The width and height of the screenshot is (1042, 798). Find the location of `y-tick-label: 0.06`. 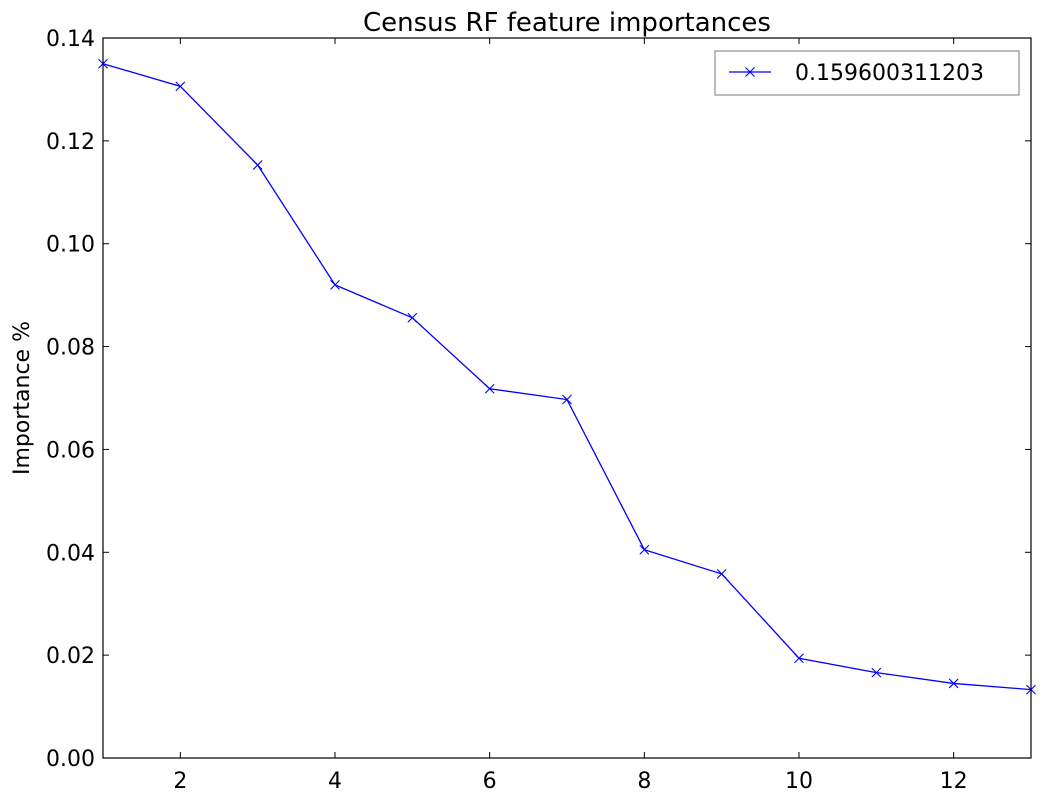

y-tick-label: 0.06 is located at coordinates (70, 450).